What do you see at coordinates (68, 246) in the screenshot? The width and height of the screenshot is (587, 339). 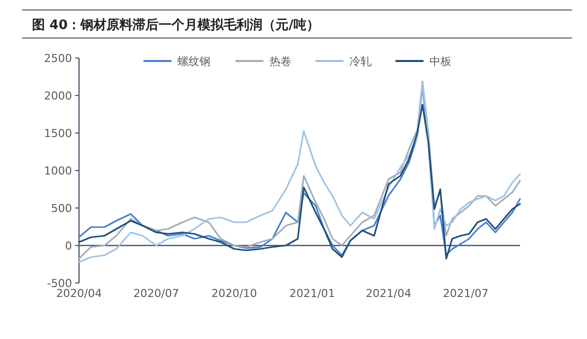 I see `y-tick-label: 0` at bounding box center [68, 246].